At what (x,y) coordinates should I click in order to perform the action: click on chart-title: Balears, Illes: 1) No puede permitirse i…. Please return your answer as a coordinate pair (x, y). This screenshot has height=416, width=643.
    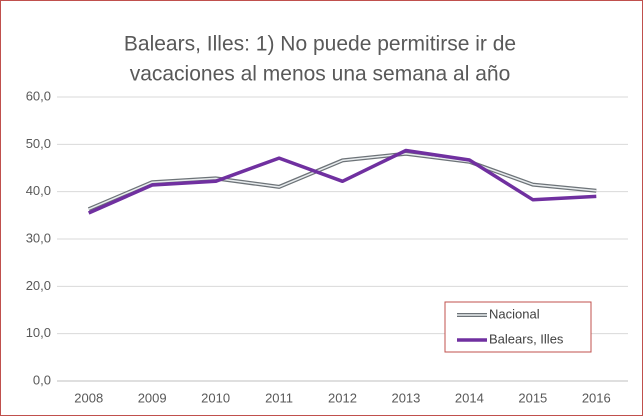
    Looking at the image, I should click on (320, 44).